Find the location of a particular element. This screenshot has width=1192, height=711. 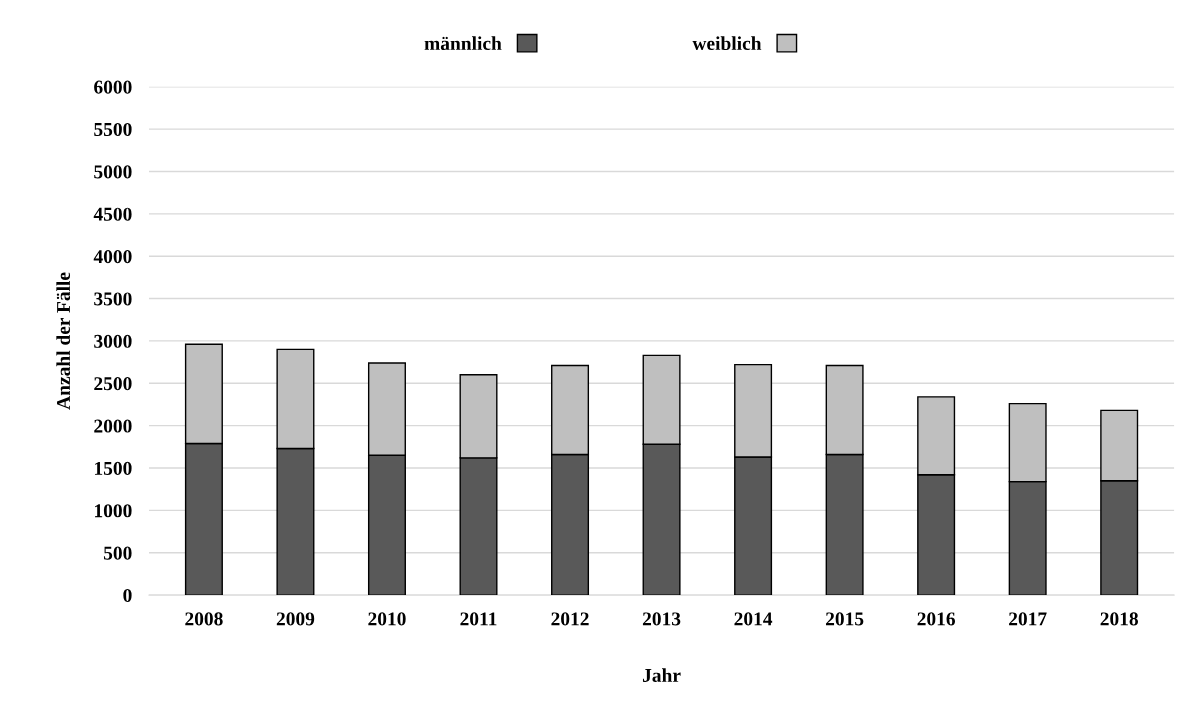

x-tick-label: 2011 is located at coordinates (478, 619).